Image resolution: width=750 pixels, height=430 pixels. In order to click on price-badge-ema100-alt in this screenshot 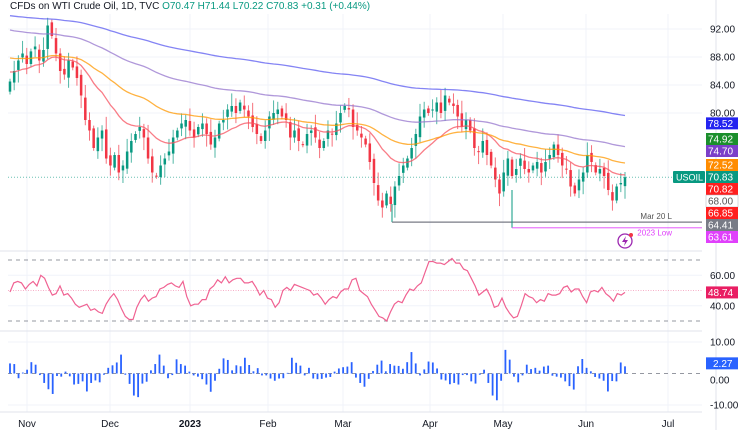, I will do `click(722, 139)`.